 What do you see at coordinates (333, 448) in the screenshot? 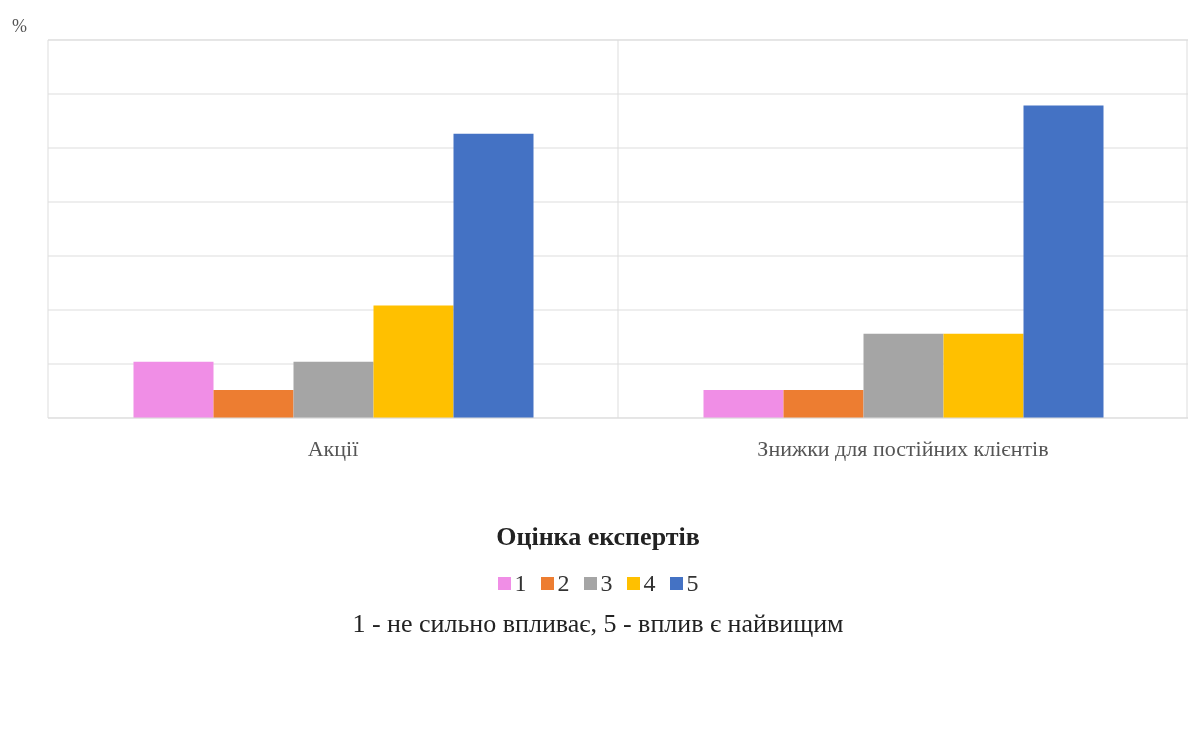
I see `x-tick-label: Акції` at bounding box center [333, 448].